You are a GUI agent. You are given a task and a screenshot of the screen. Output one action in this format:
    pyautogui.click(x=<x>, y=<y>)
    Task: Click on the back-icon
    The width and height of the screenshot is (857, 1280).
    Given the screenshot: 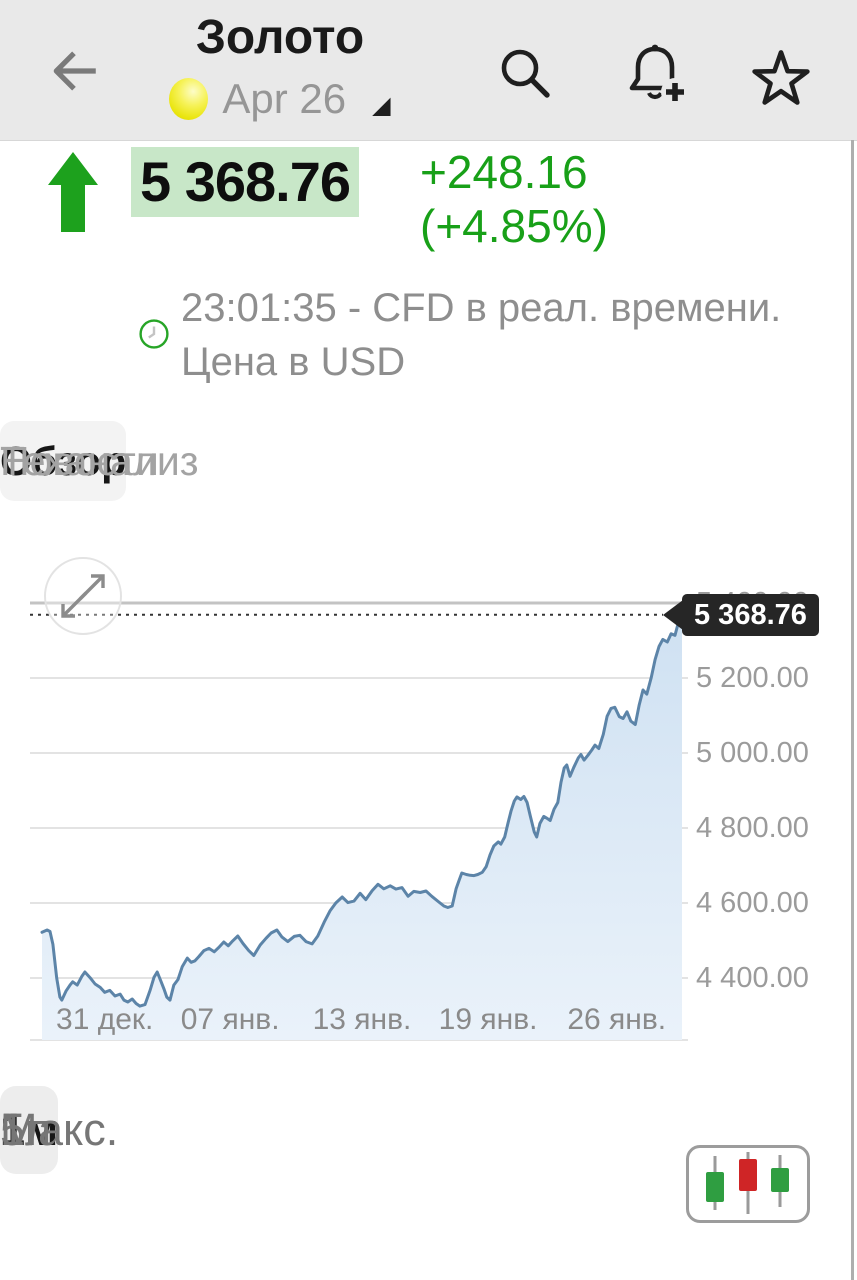 What is the action you would take?
    pyautogui.click(x=75, y=71)
    